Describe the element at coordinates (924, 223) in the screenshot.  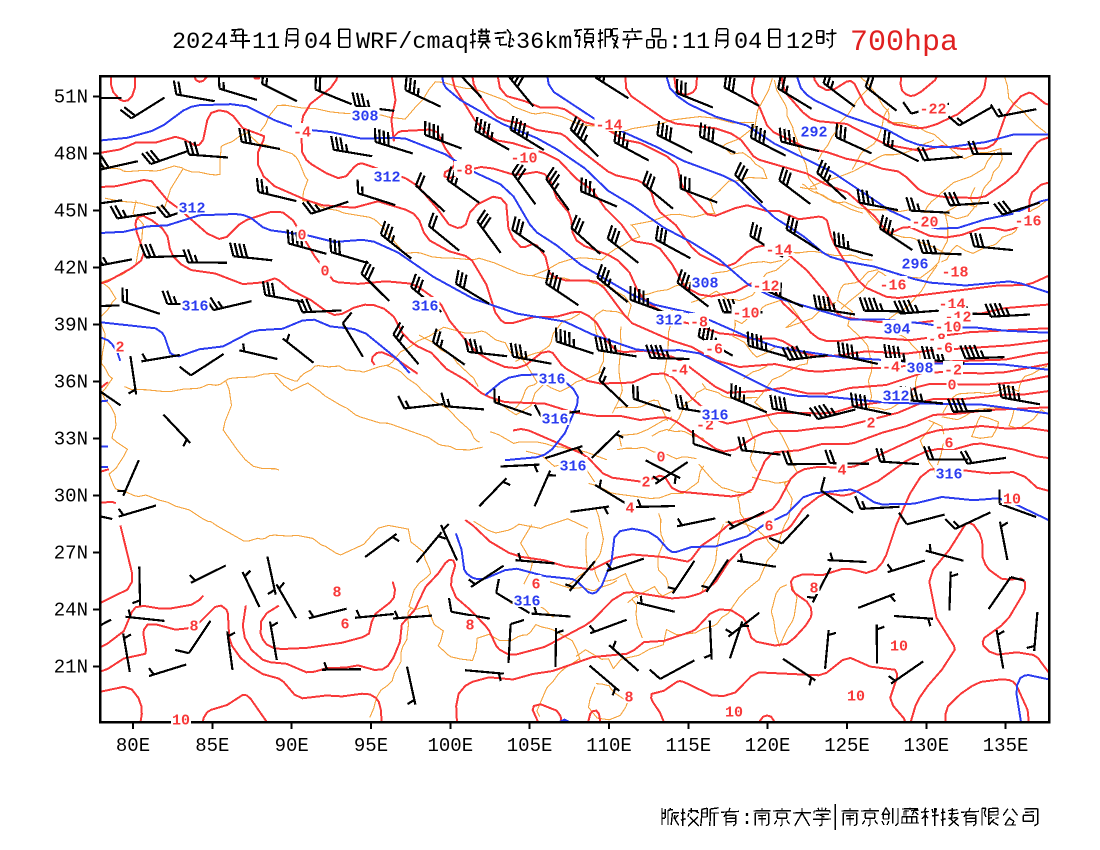
I see `svg-text: -20` at that location.